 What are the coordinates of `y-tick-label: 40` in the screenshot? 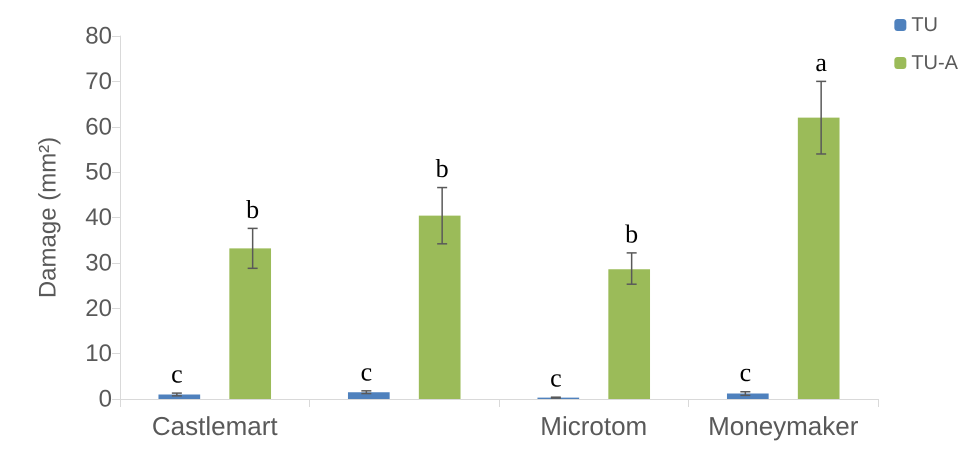 It's located at (98, 217).